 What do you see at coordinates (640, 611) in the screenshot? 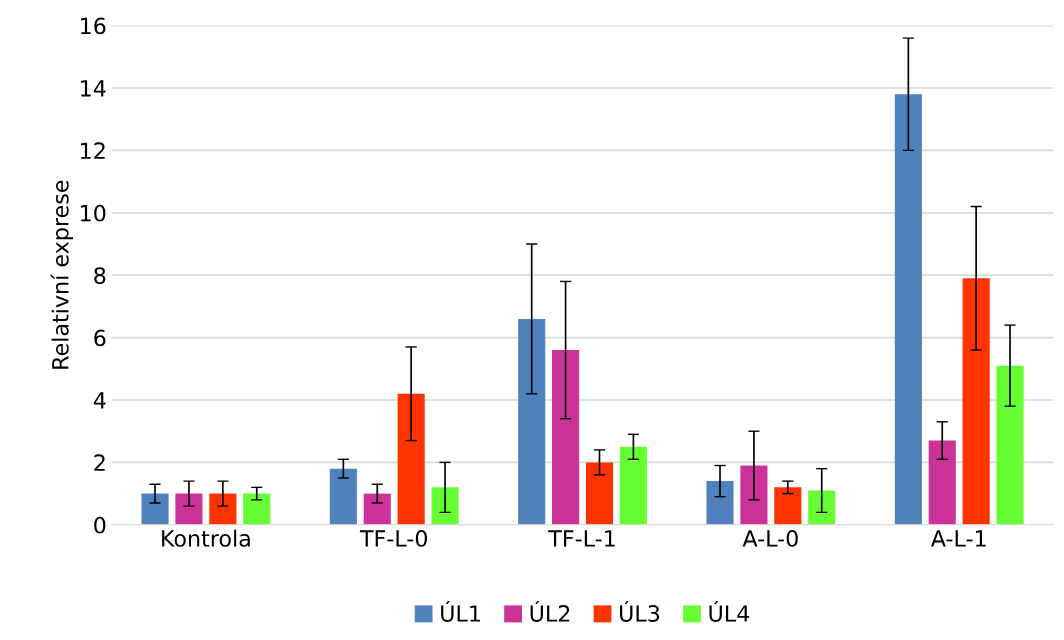
I see `legend-label: ÚL3` at bounding box center [640, 611].